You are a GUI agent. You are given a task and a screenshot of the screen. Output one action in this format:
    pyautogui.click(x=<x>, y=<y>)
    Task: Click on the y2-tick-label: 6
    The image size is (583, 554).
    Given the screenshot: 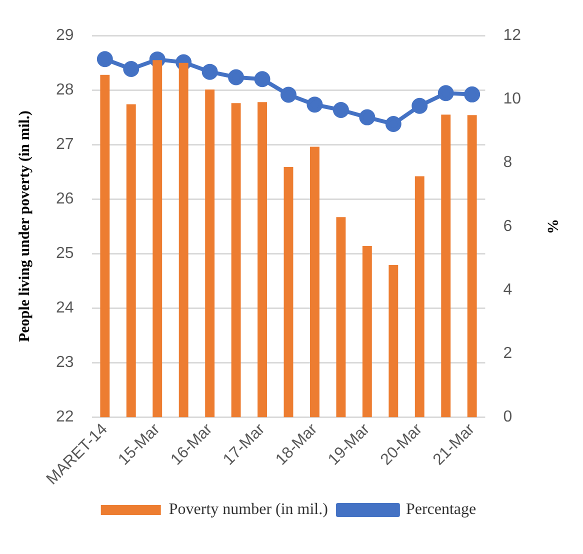 What is the action you would take?
    pyautogui.click(x=507, y=226)
    